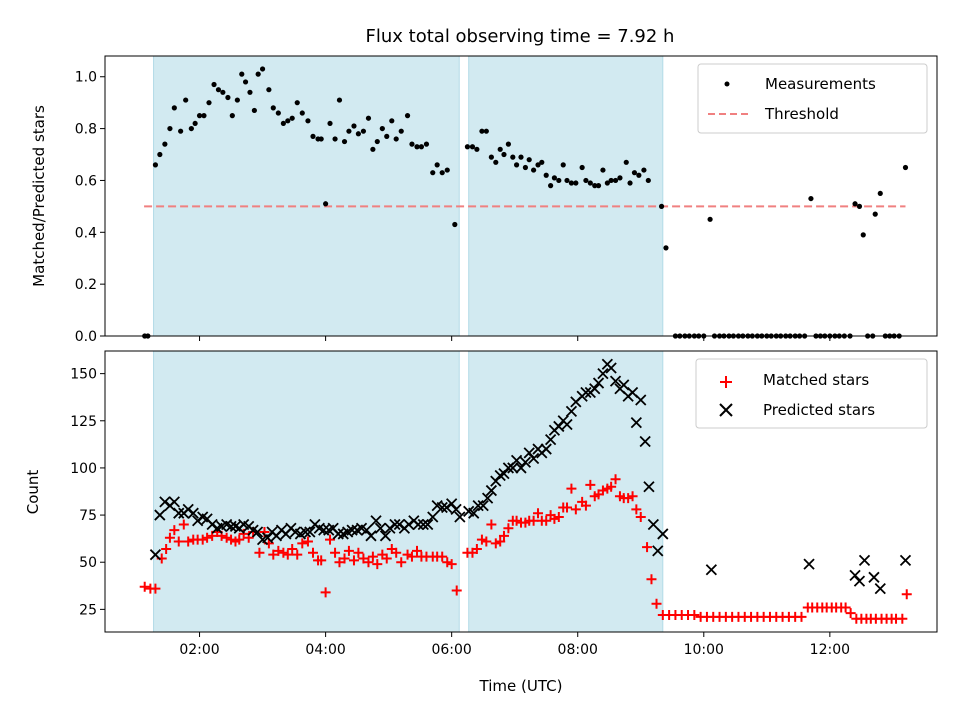  What do you see at coordinates (830, 650) in the screenshot?
I see `x-tick-label: 12:00` at bounding box center [830, 650].